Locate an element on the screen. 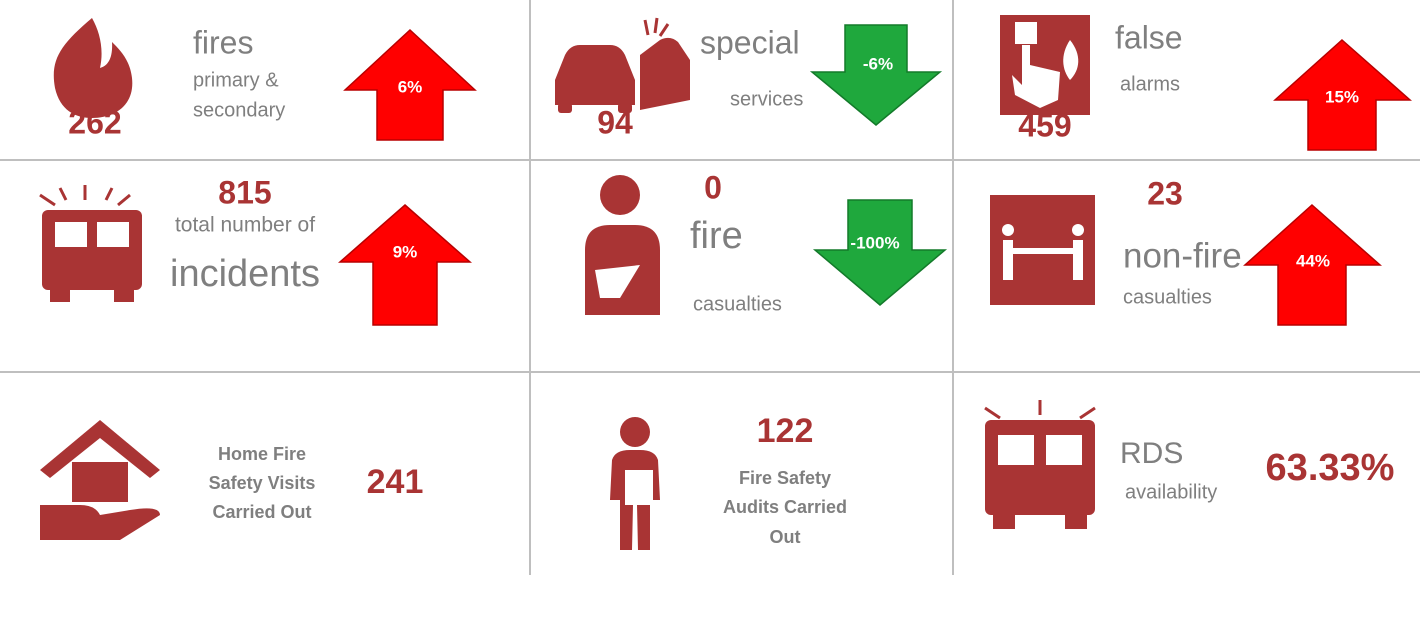  label: fire is located at coordinates (716, 236).